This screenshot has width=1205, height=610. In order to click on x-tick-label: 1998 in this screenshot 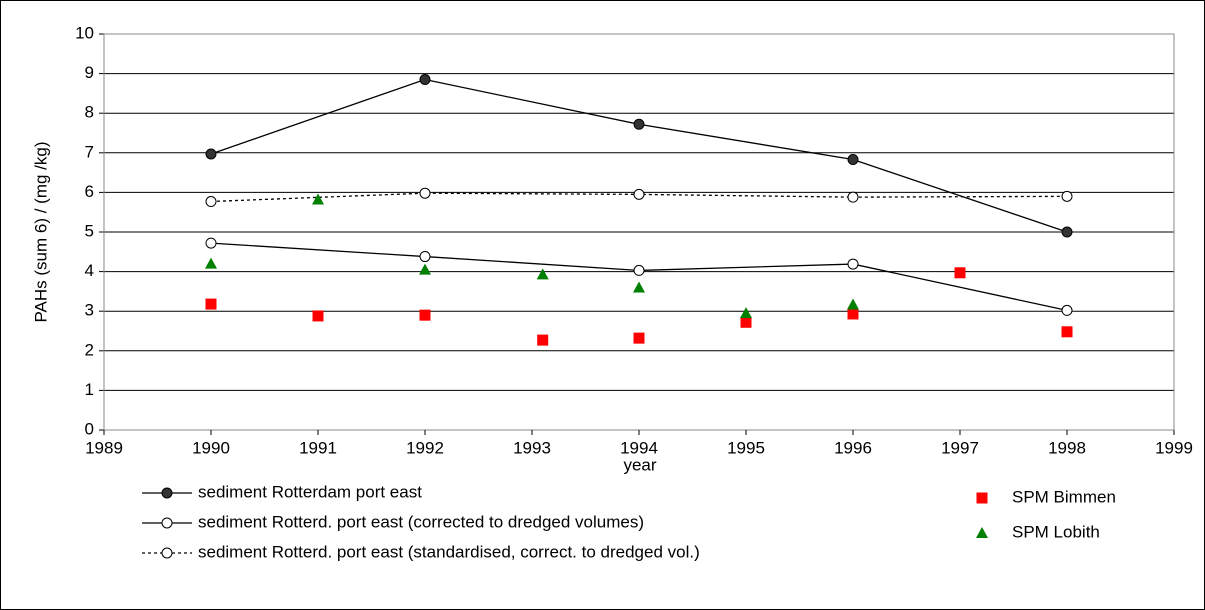, I will do `click(1067, 447)`.